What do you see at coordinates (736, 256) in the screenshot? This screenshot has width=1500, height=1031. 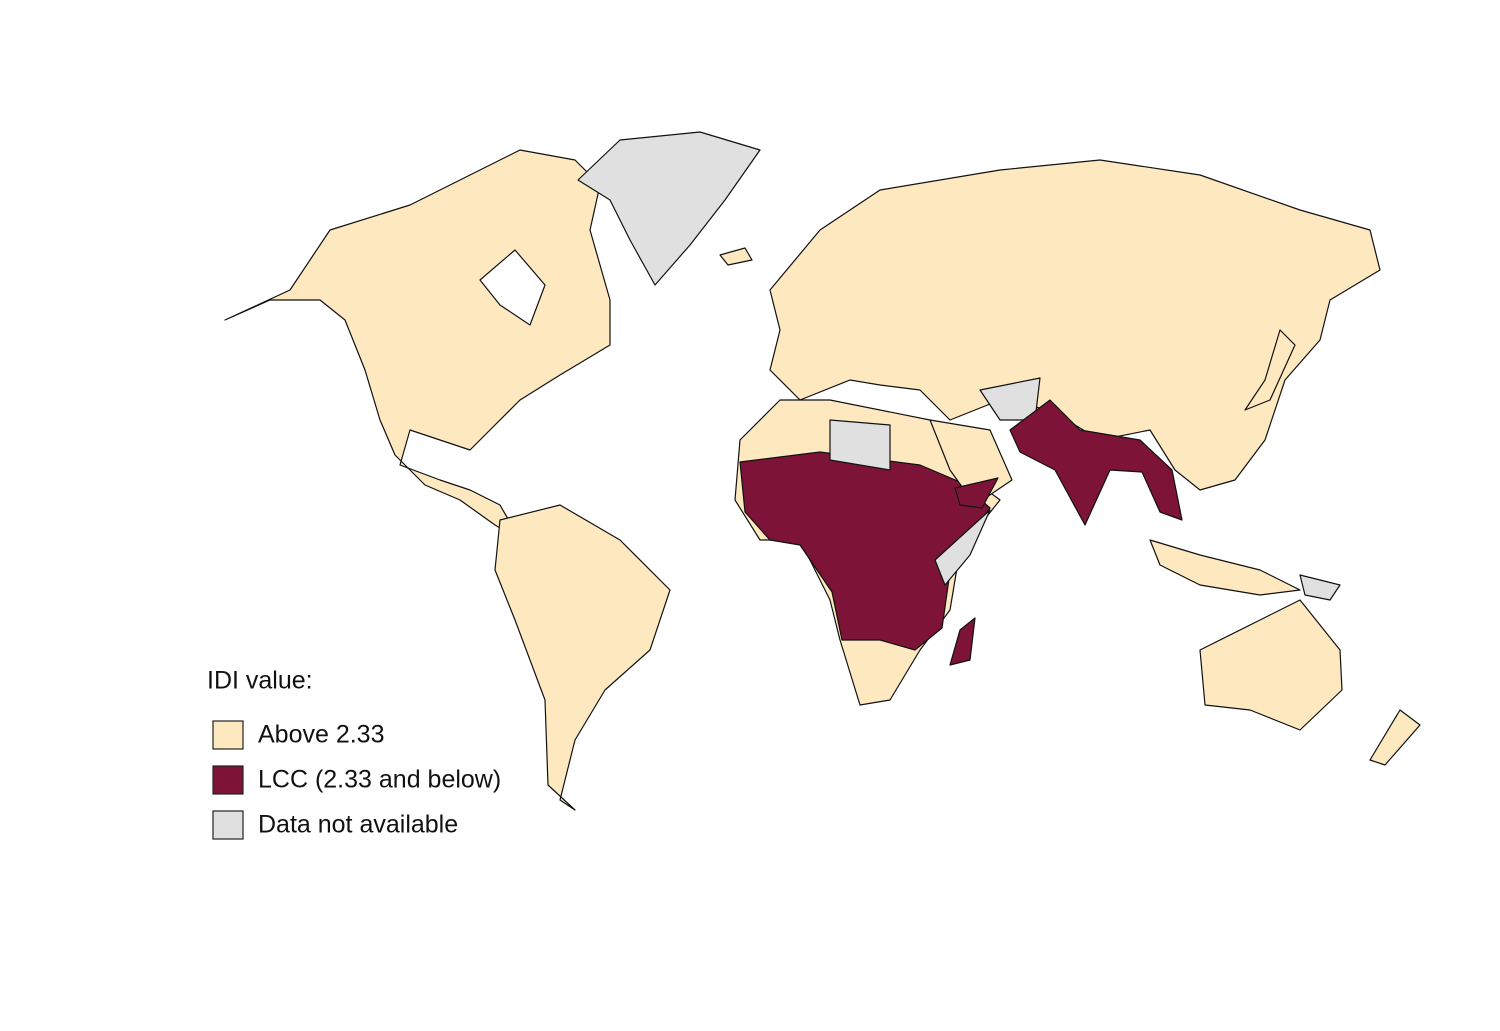 I see `iceland` at bounding box center [736, 256].